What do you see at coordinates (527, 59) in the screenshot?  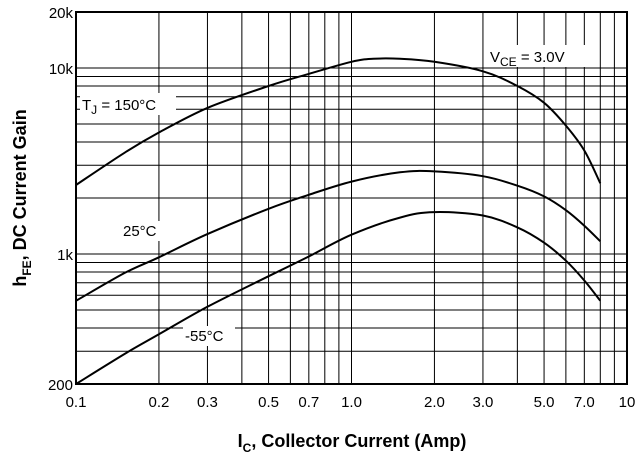 I see `condition-label: VCE = 3.0V` at bounding box center [527, 59].